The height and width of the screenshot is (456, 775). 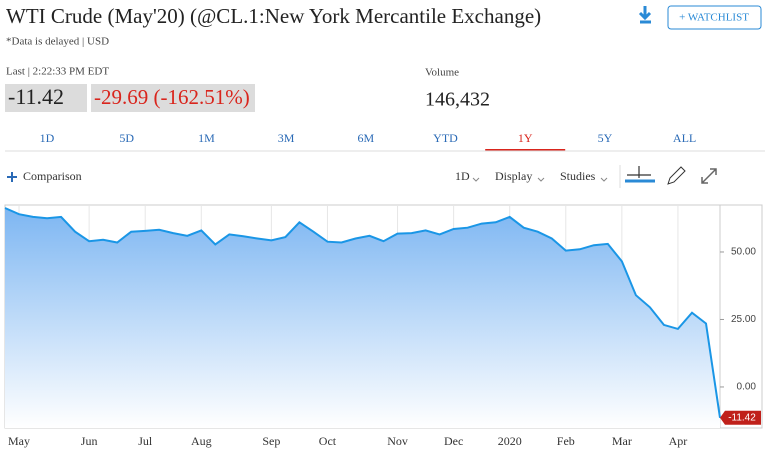 I want to click on x-tick-label: Apr, so click(x=678, y=441).